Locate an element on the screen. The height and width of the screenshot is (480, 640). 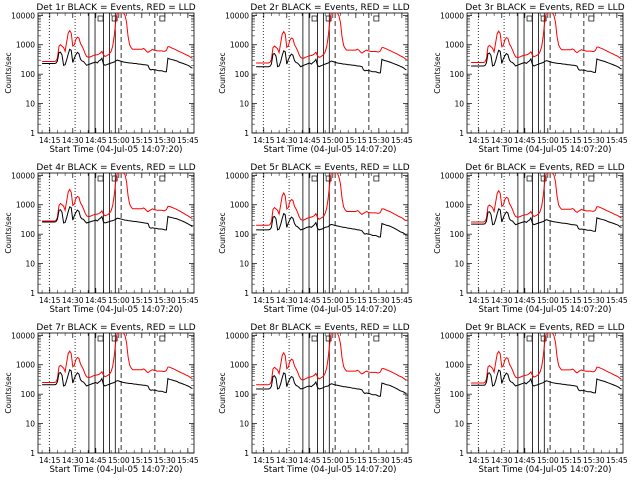
panel-title: Det 9r BLACK = Events, RED = LLD is located at coordinates (544, 328).